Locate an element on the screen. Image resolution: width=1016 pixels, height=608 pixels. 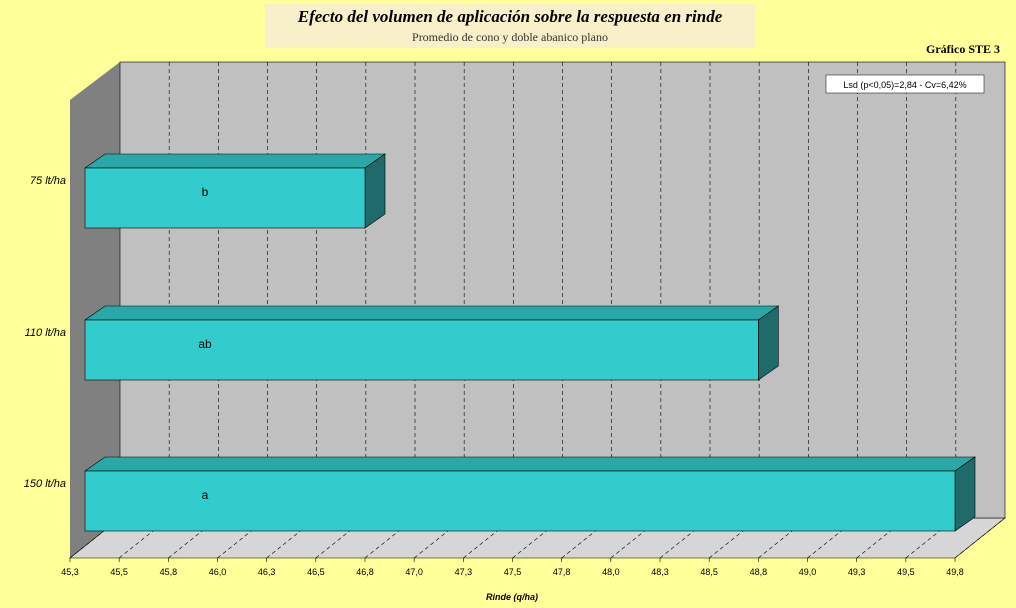
y-category-label: 110 lt/ha is located at coordinates (45, 333).